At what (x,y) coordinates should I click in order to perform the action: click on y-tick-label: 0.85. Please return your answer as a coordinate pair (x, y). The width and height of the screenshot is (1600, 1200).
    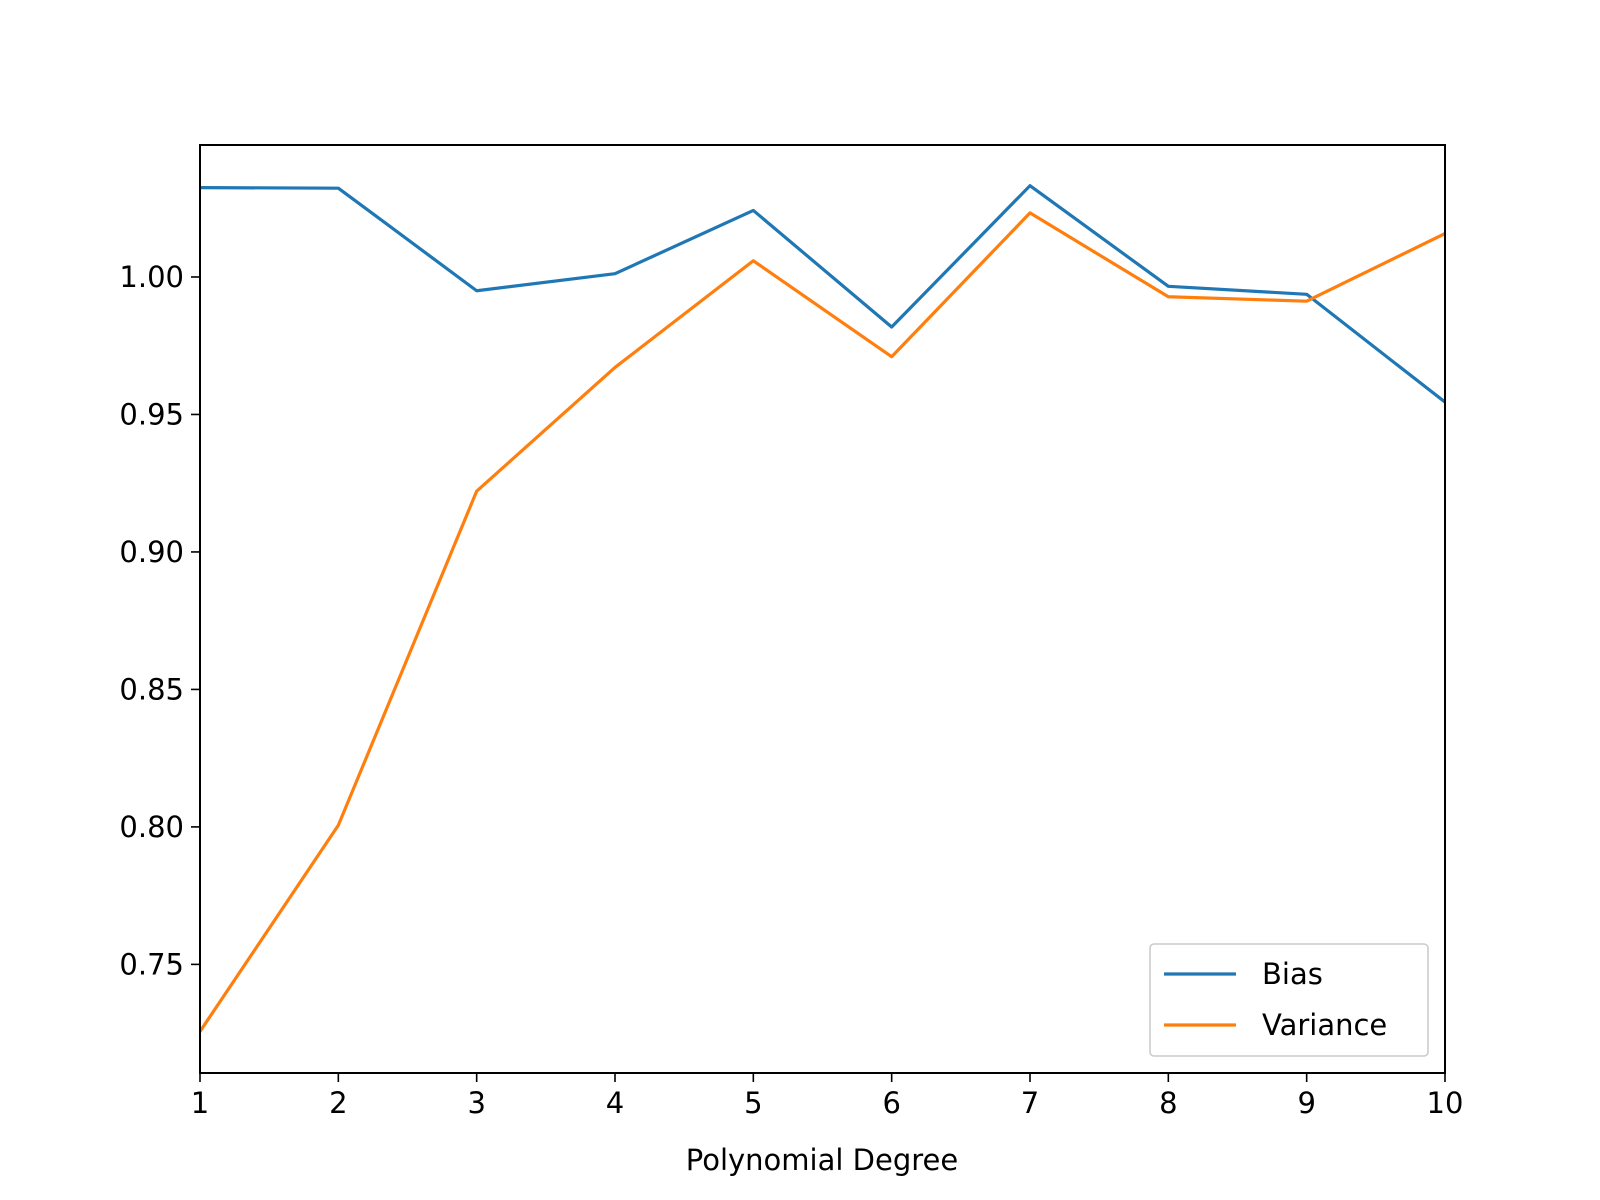
    Looking at the image, I should click on (151, 689).